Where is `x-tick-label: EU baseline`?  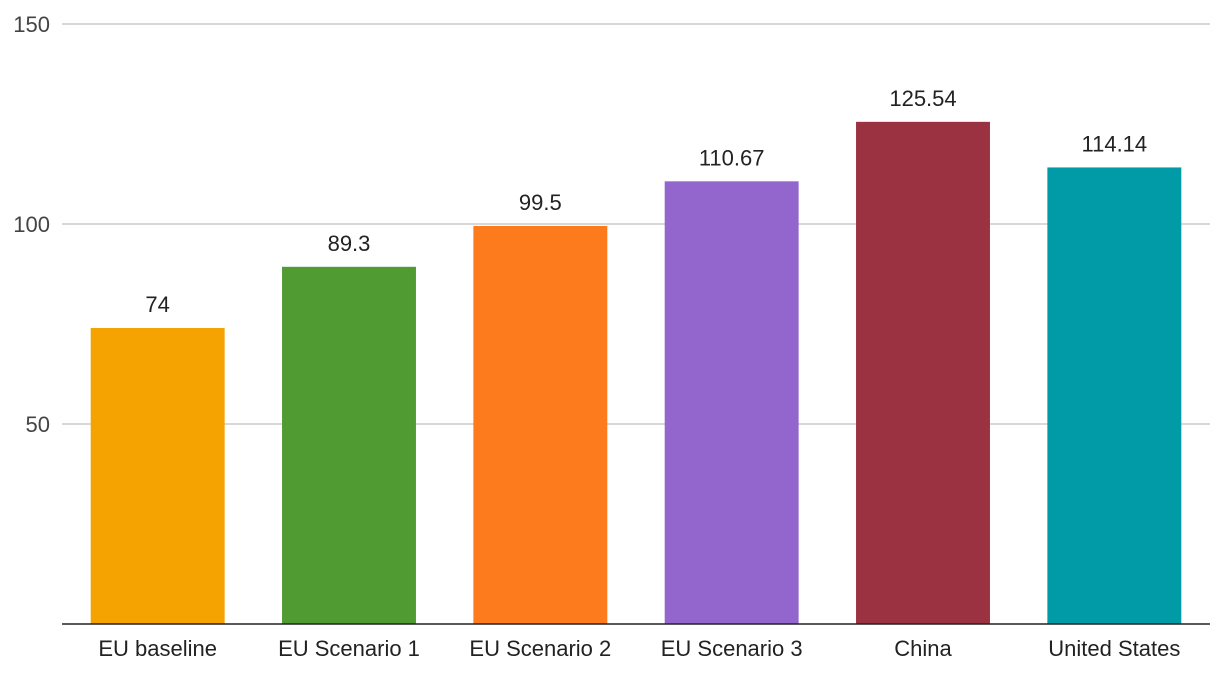
x-tick-label: EU baseline is located at coordinates (157, 648).